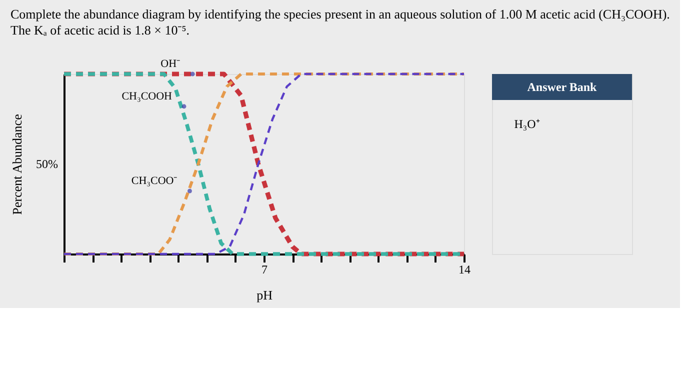 The image size is (700, 392). Describe the element at coordinates (527, 124) in the screenshot. I see `text: H₃O⁺` at that location.